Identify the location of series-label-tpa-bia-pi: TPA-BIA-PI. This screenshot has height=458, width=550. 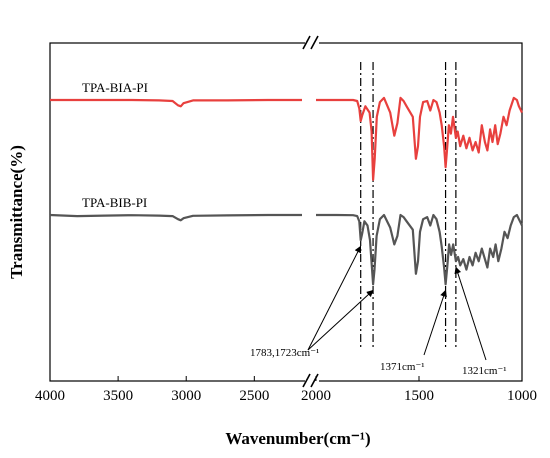
(115, 87).